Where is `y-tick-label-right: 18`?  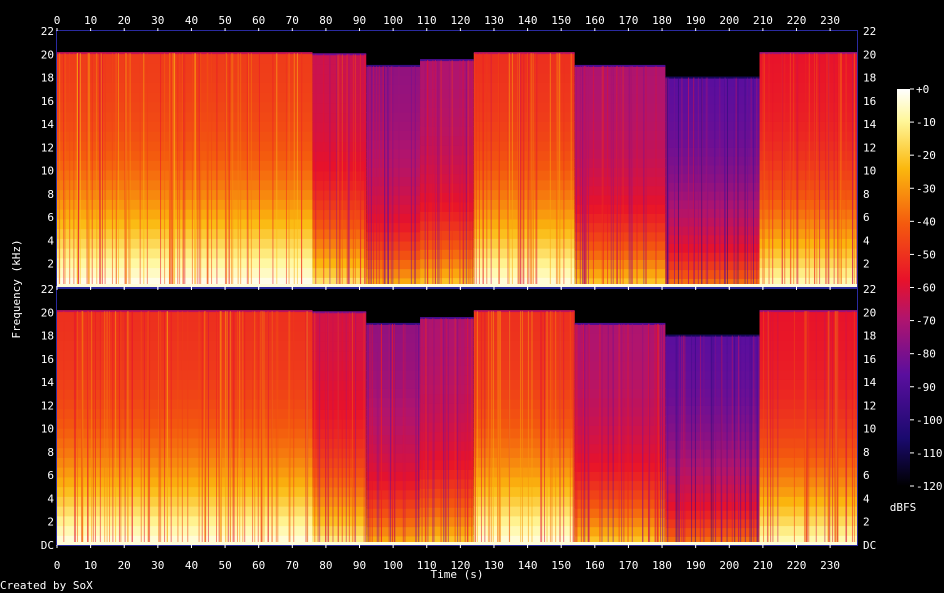
y-tick-label-right: 18 is located at coordinates (869, 78).